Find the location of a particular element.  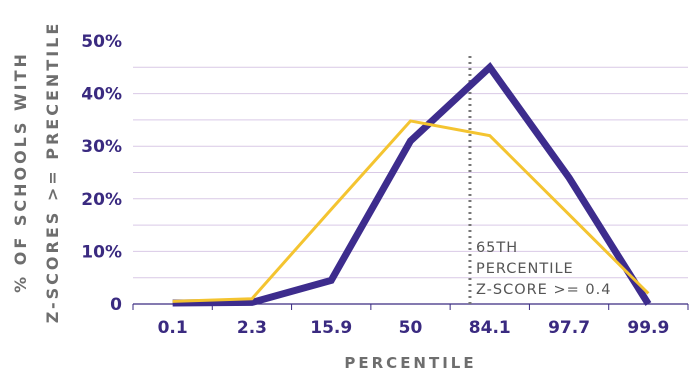

annotation-line: Z-SCORE >= 0.4 is located at coordinates (543, 290).